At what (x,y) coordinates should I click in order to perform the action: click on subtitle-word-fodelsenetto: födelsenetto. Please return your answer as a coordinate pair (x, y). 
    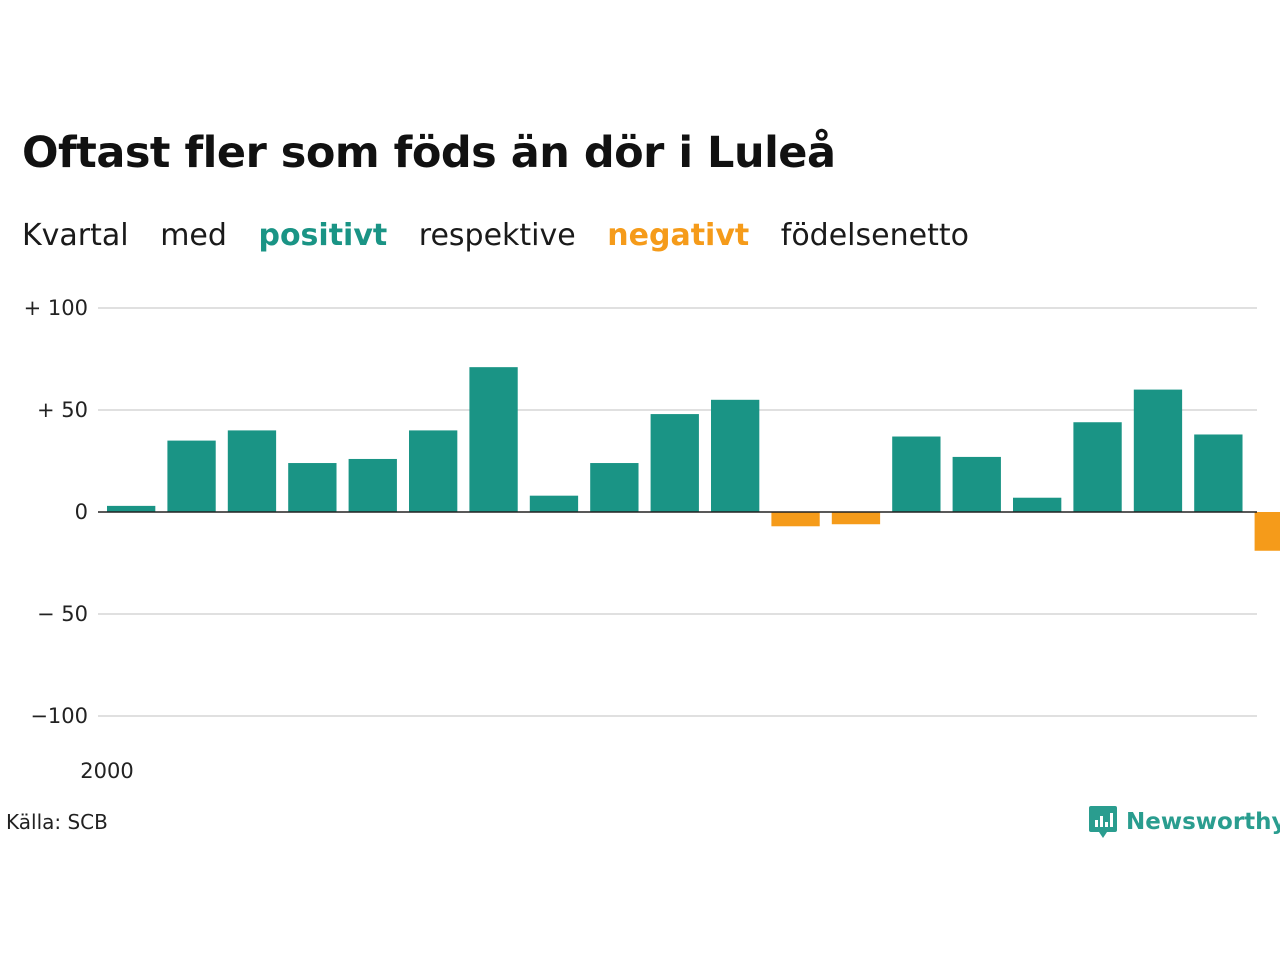
    Looking at the image, I should click on (874, 235).